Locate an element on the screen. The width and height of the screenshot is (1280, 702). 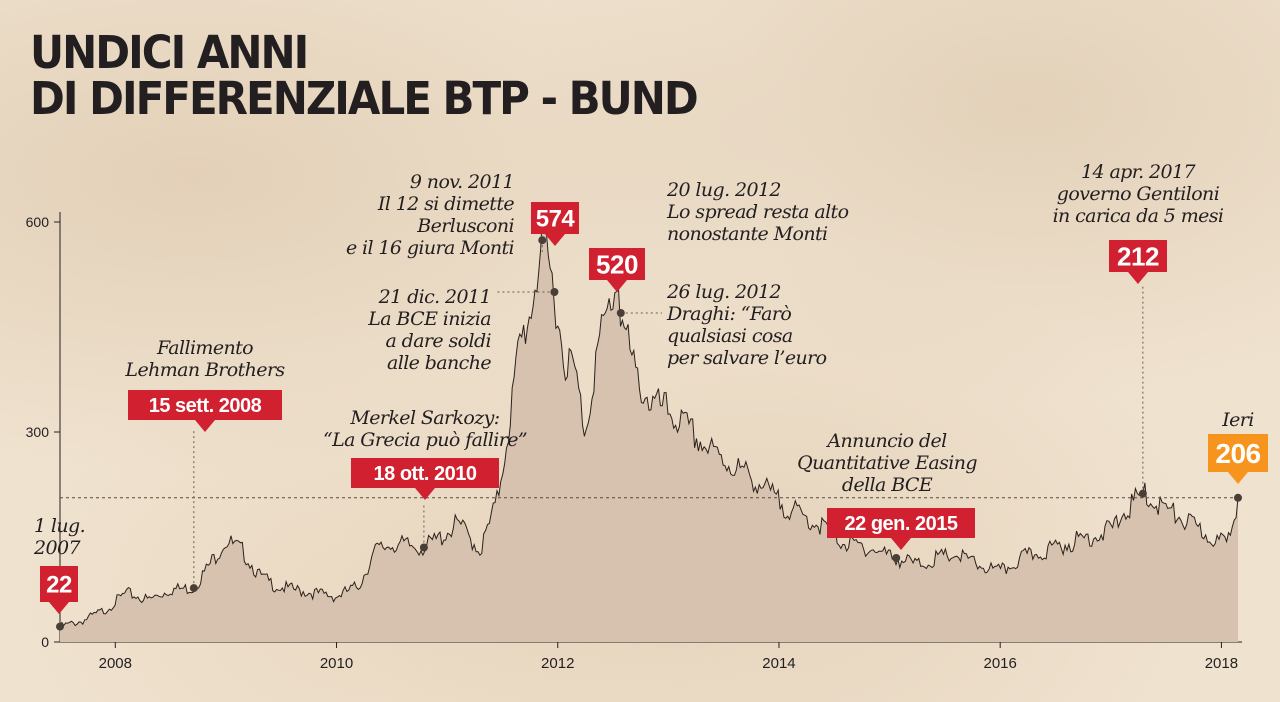
annotation-line: Quantitative Easing is located at coordinates (887, 463).